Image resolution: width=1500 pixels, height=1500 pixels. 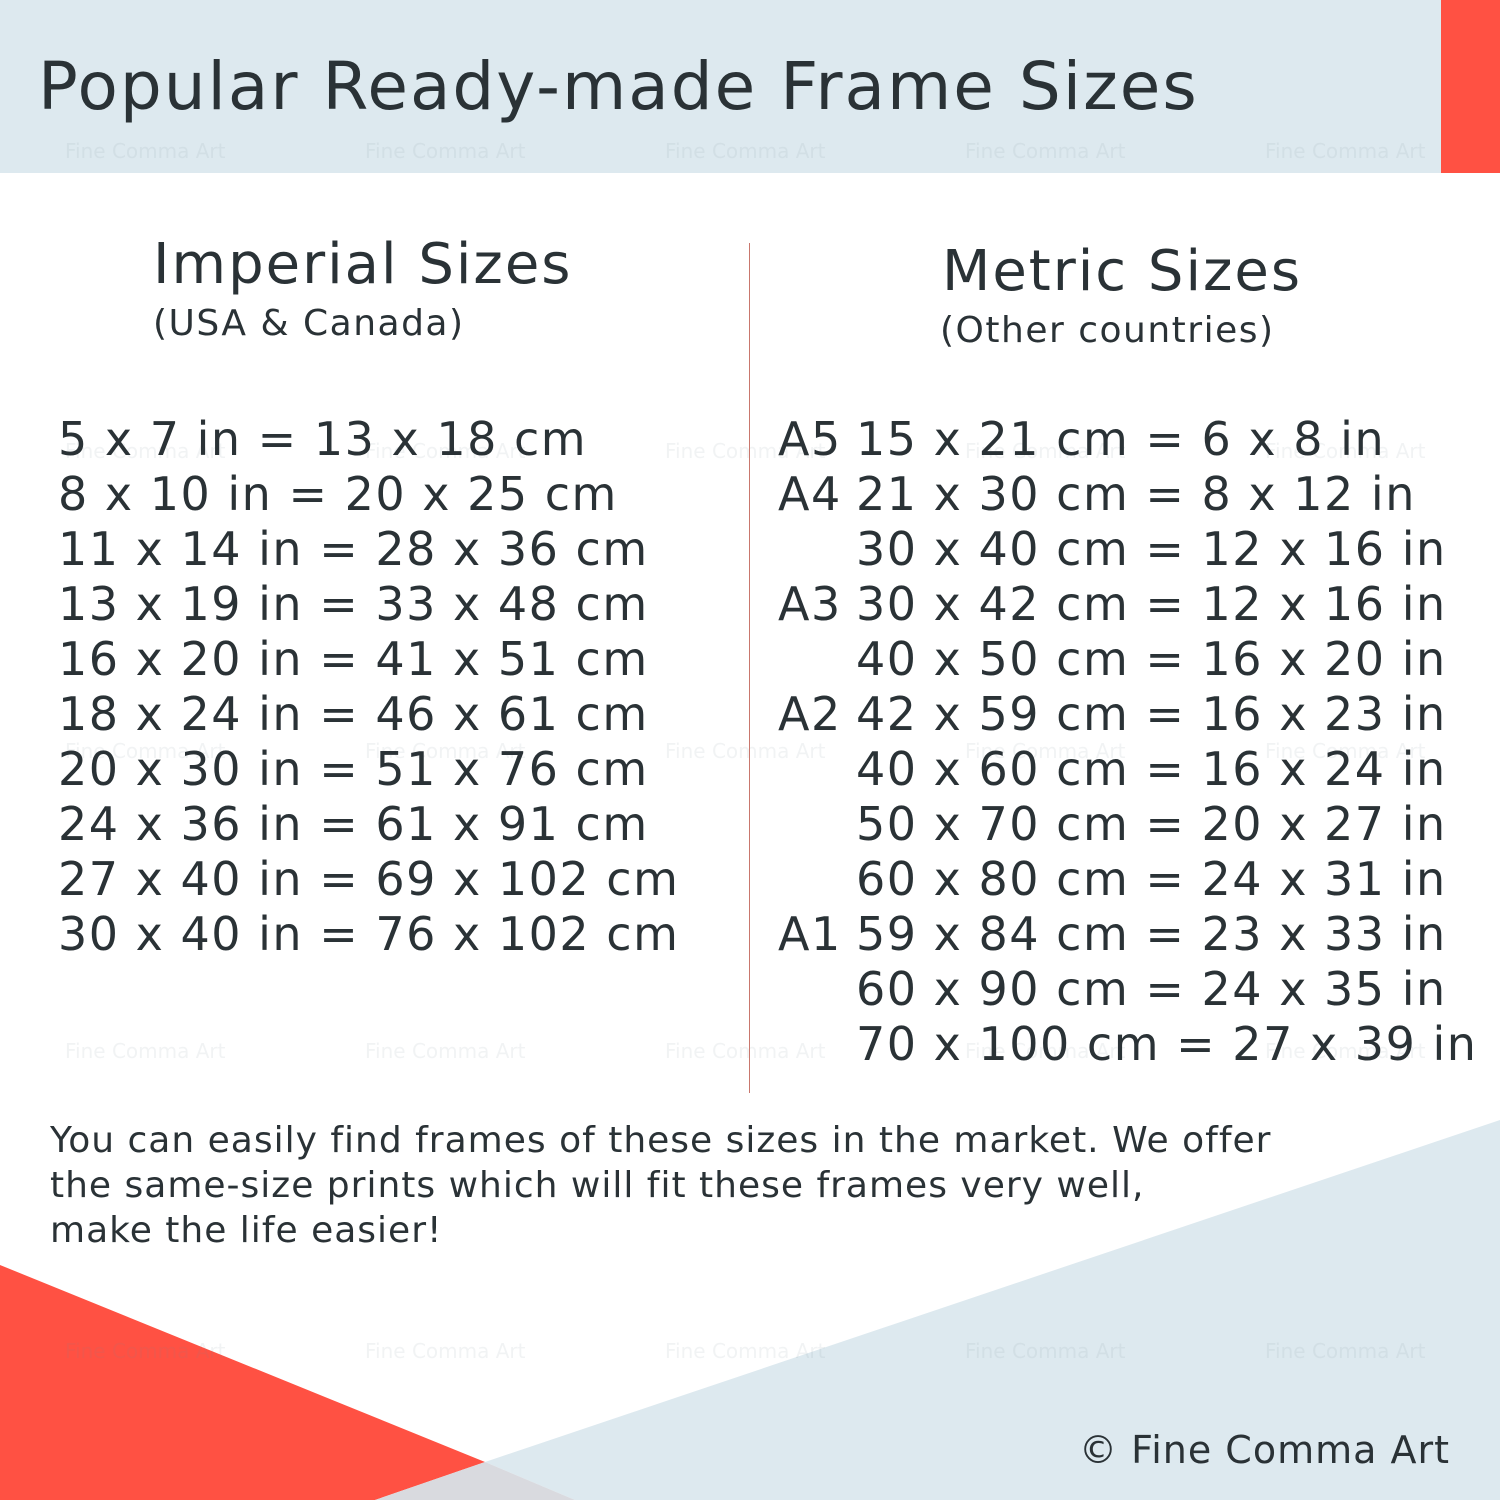 I want to click on metric-dims: 40 x 50 cm = 16 x 20 in, so click(x=1151, y=659).